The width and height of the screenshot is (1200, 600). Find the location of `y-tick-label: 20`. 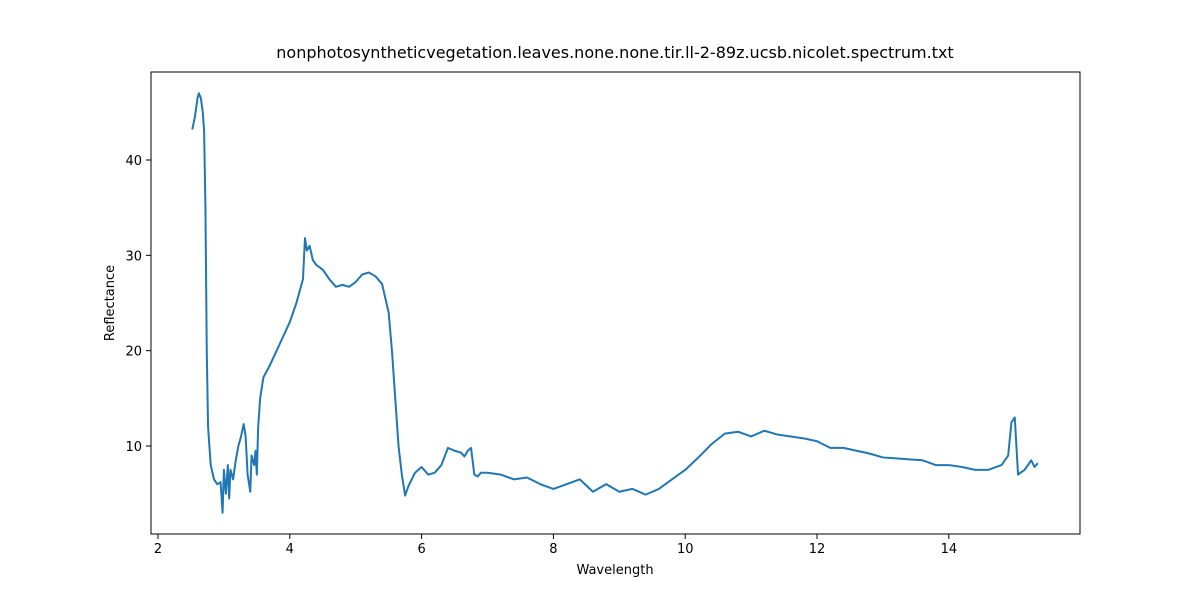

y-tick-label: 20 is located at coordinates (133, 352).